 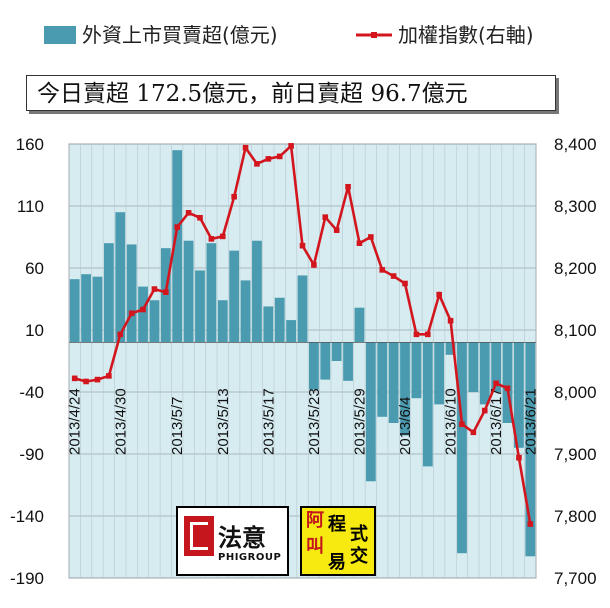 I want to click on left-tick-label: -140, so click(x=27, y=516).